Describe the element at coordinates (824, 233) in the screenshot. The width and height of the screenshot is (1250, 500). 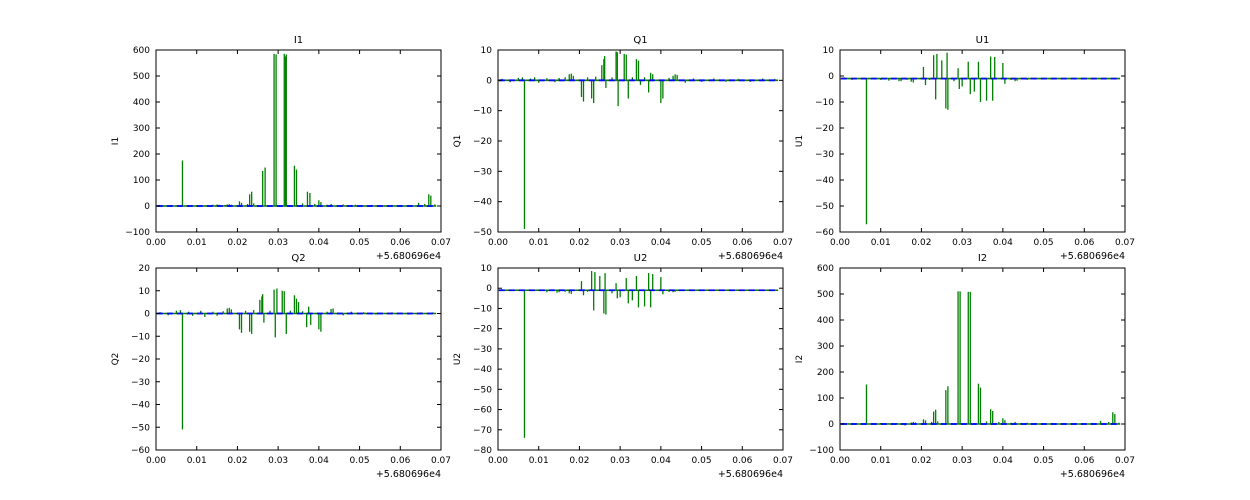
I see `y-tick-label: −60` at that location.